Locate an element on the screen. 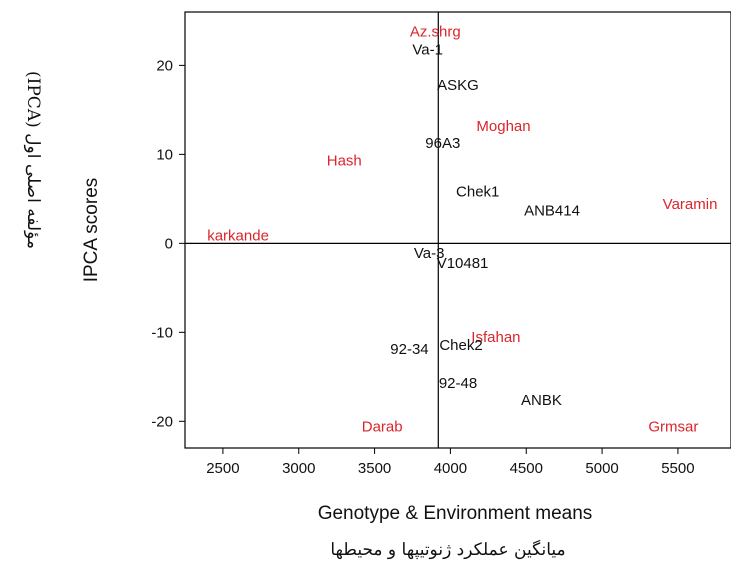 This screenshot has height=564, width=731. x-tick-label: 3000 is located at coordinates (298, 468).